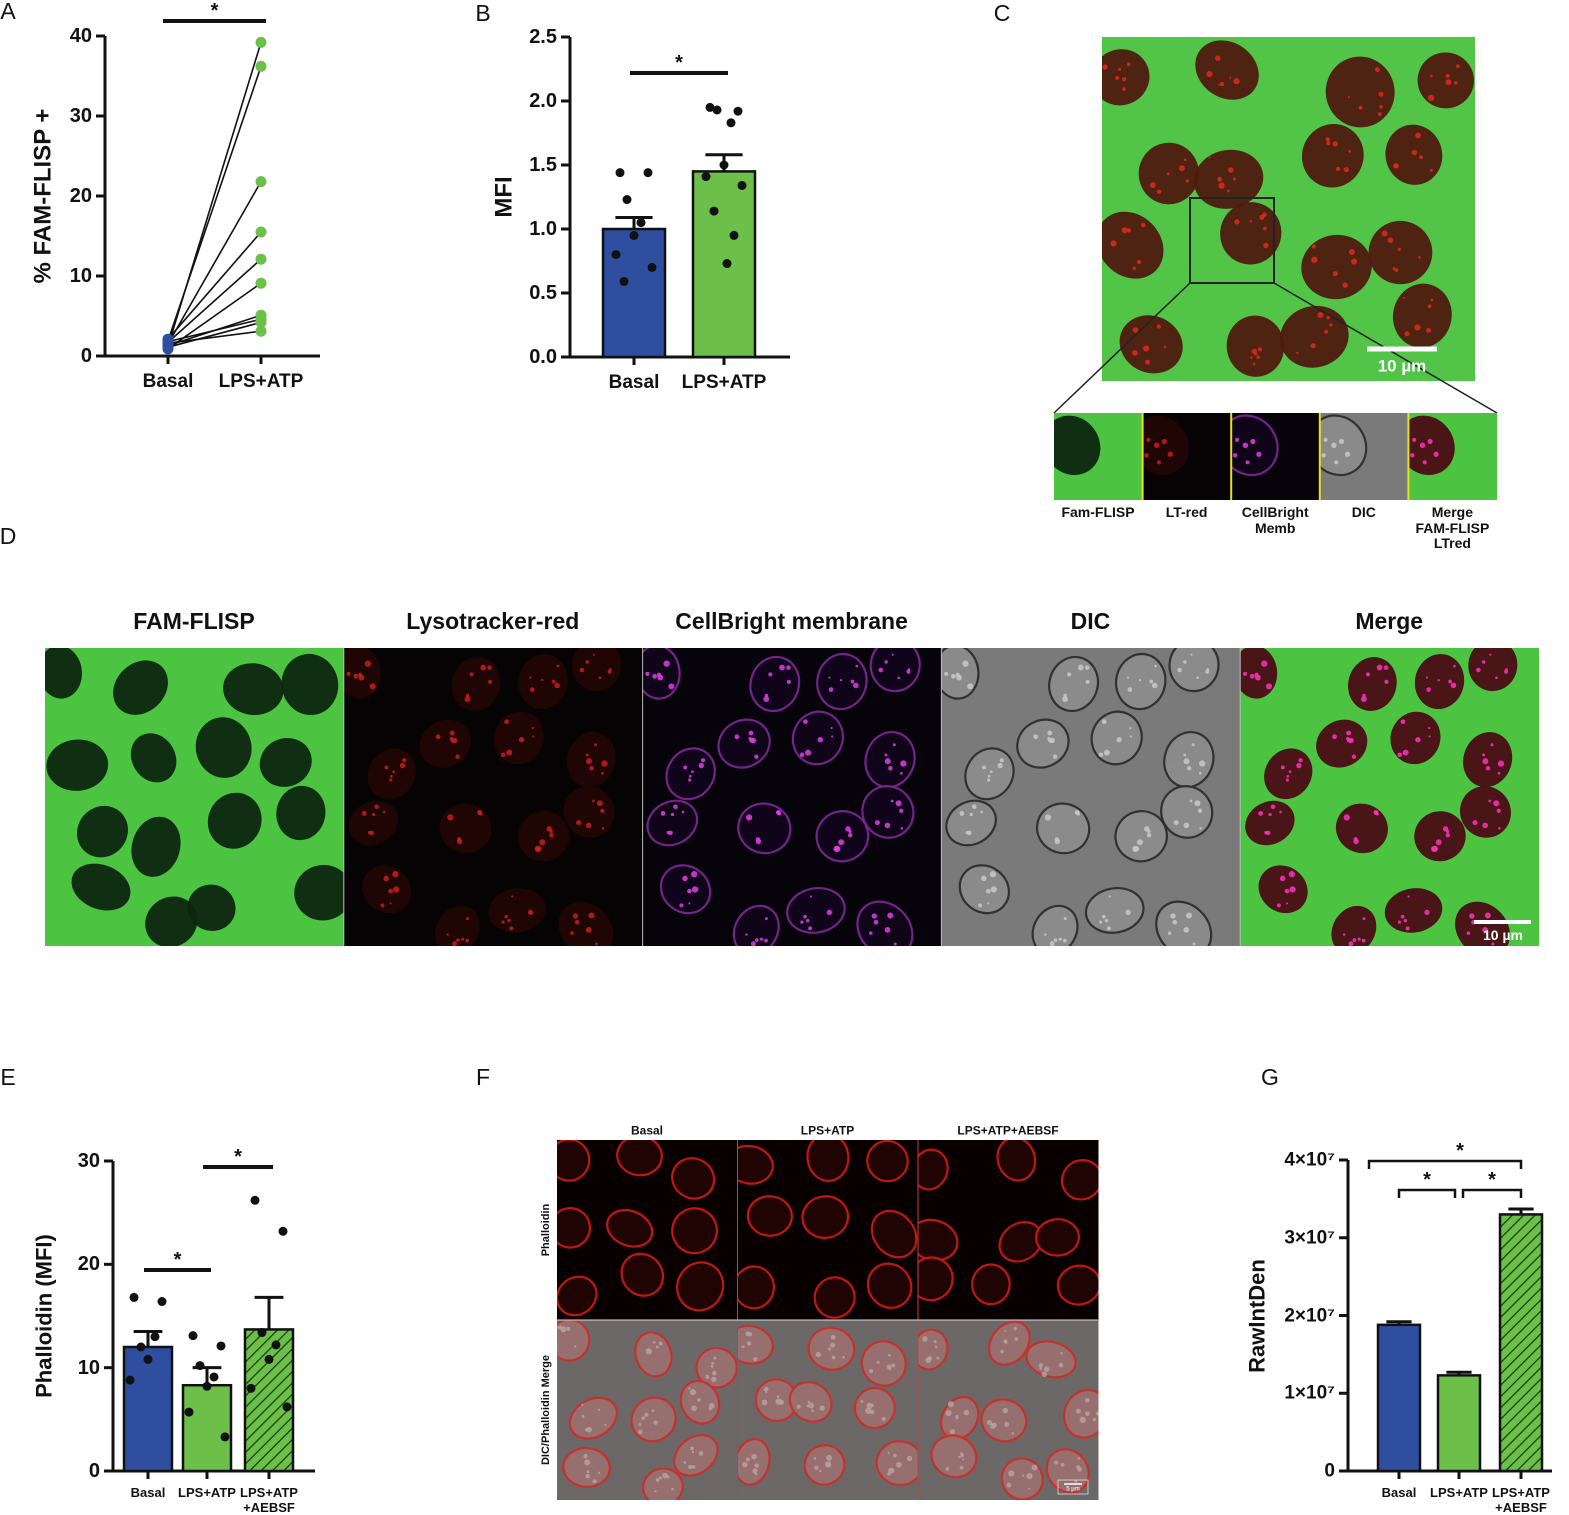 The width and height of the screenshot is (1569, 1515). I want to click on pair-line, so click(214, 300).